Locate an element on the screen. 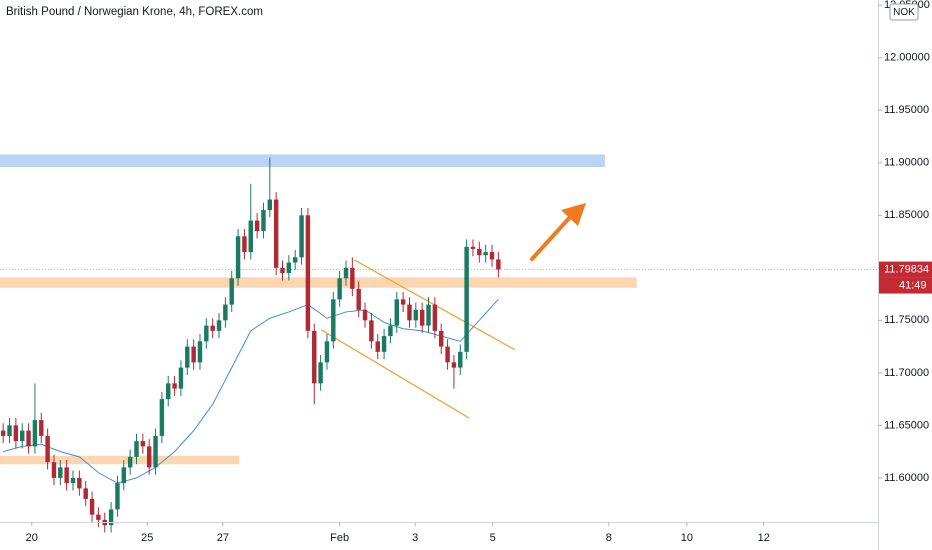 Image resolution: width=932 pixels, height=550 pixels. y-tick-label: 11.75000 is located at coordinates (906, 320).